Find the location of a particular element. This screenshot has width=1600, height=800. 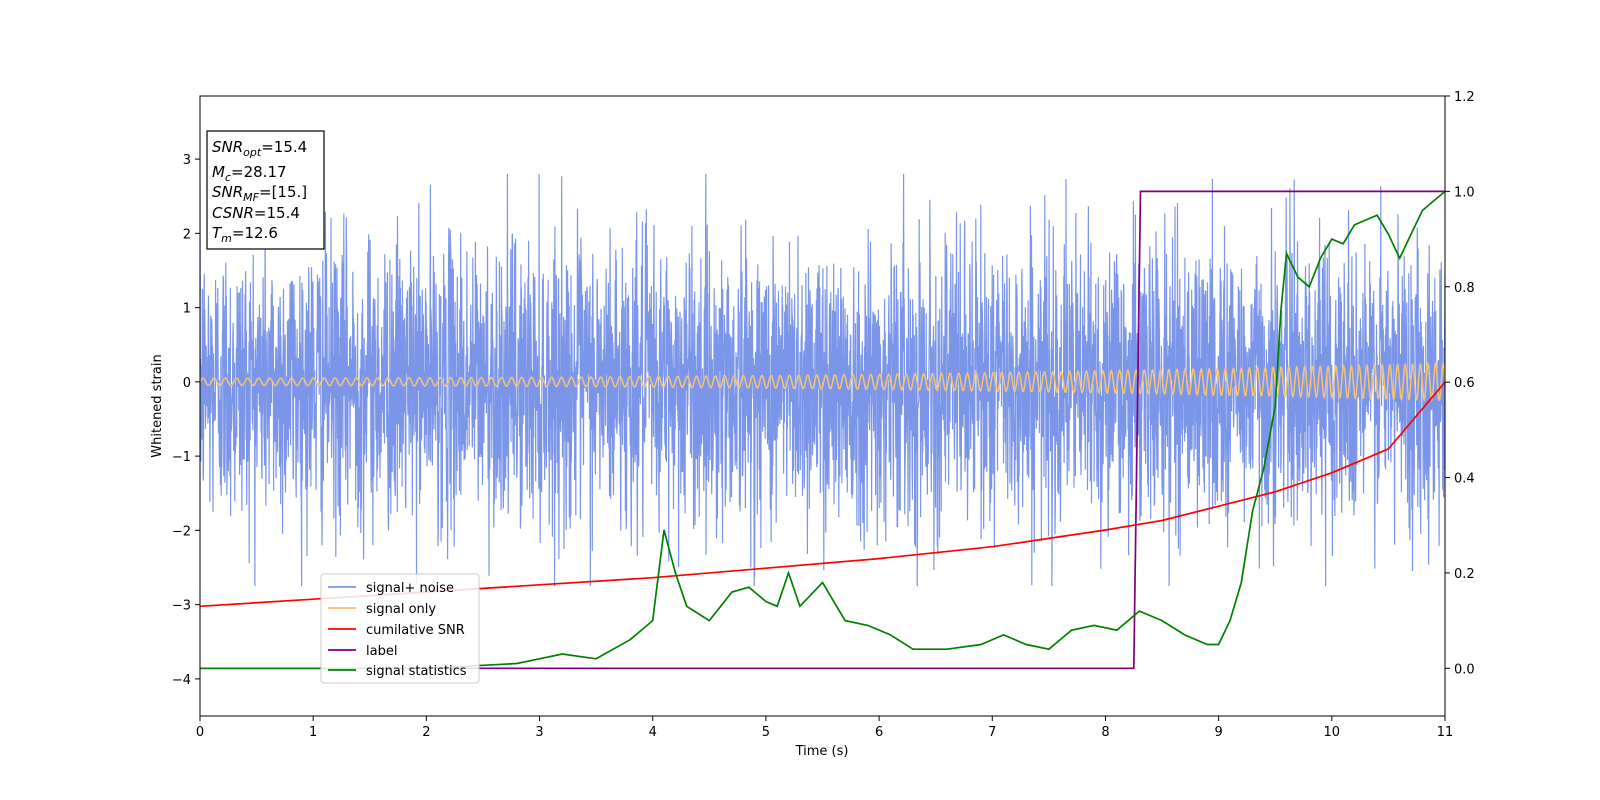

x-tick-label: 3 is located at coordinates (539, 732).